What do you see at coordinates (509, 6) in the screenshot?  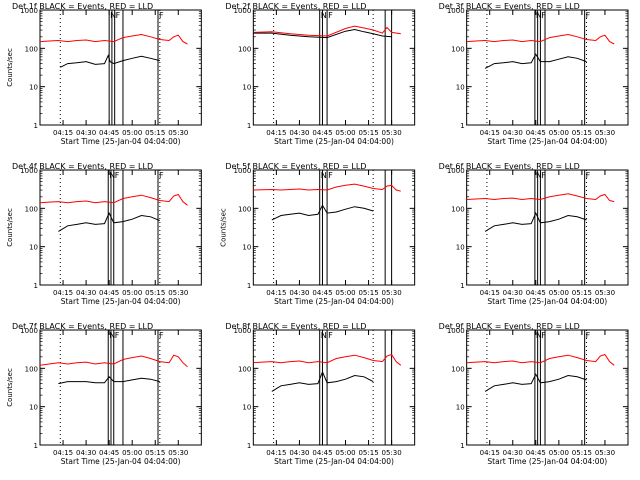 I see `panel-title: Det 3f BLACK = Events, RED = LLD` at bounding box center [509, 6].